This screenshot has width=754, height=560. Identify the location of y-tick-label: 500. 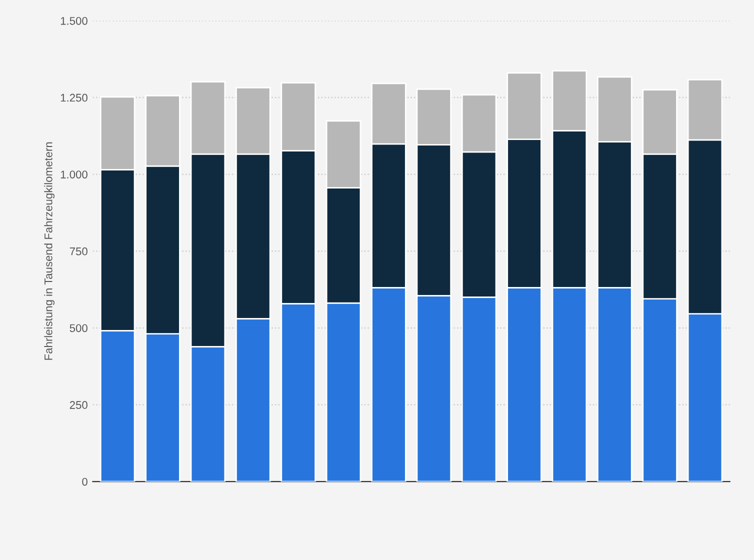
(79, 328).